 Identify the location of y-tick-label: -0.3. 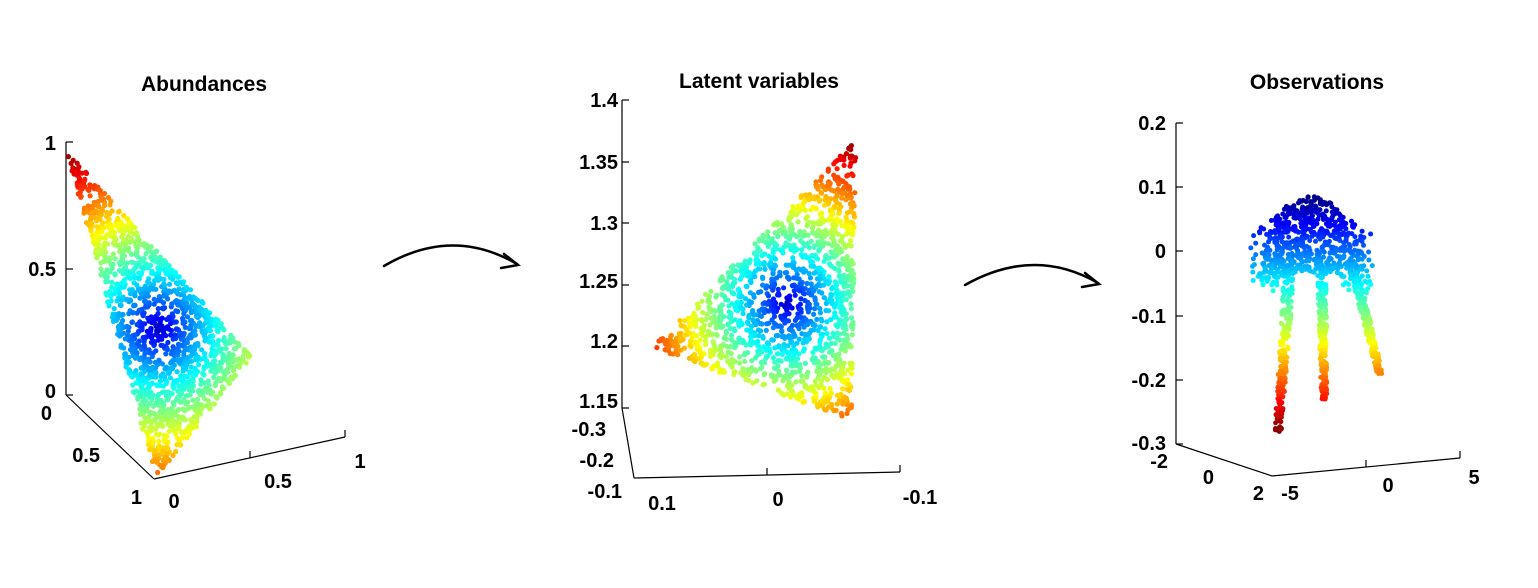
(589, 430).